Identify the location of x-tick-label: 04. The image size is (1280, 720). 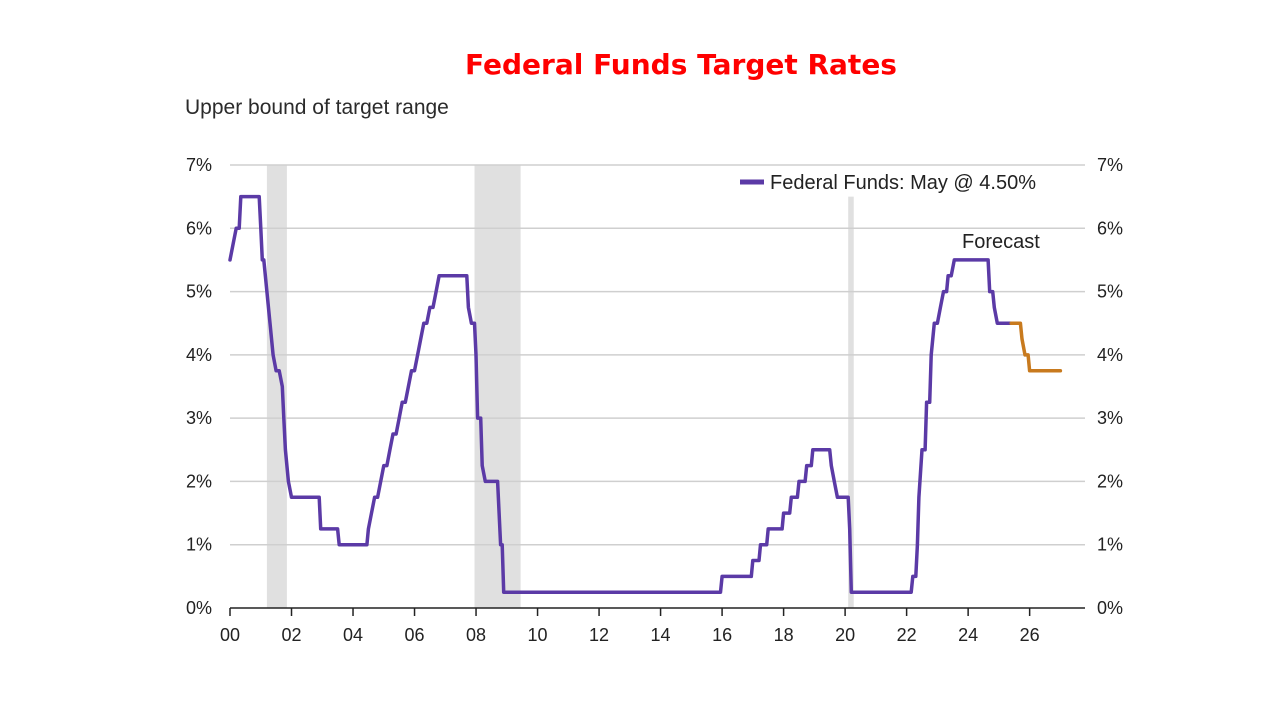
(353, 635).